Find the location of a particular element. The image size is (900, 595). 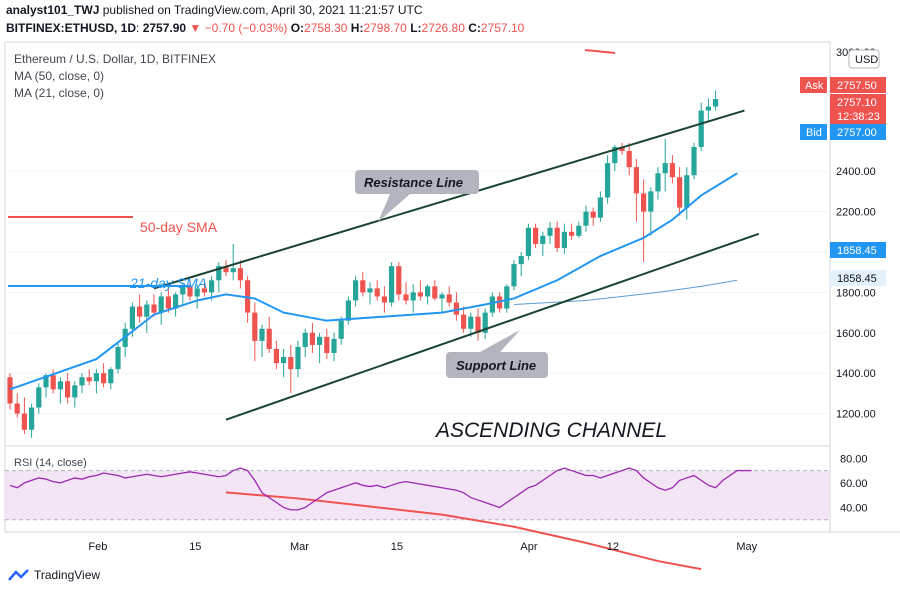

price-tick-label: 1200.00 is located at coordinates (856, 415).